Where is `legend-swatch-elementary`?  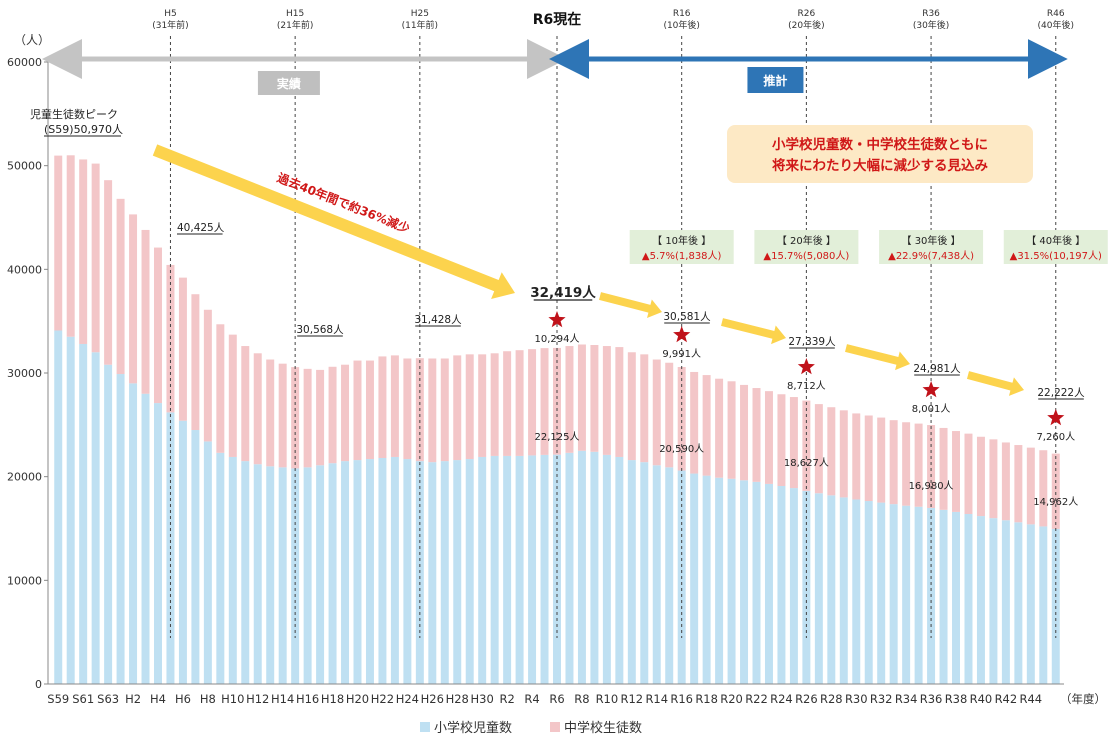
legend-swatch-elementary is located at coordinates (425, 727).